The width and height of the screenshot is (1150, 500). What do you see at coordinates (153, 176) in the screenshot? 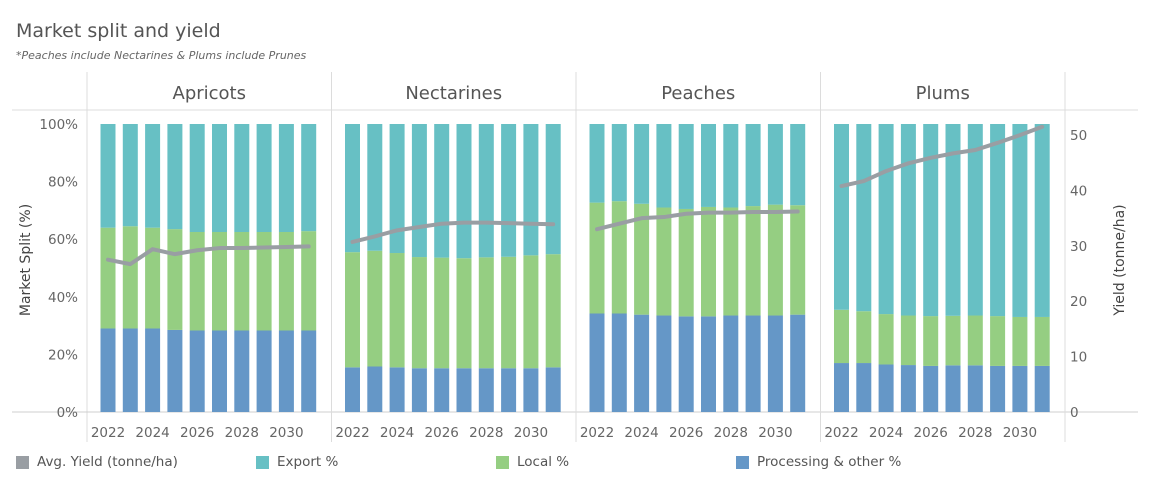
I see `bar-export-apricots-2024` at bounding box center [153, 176].